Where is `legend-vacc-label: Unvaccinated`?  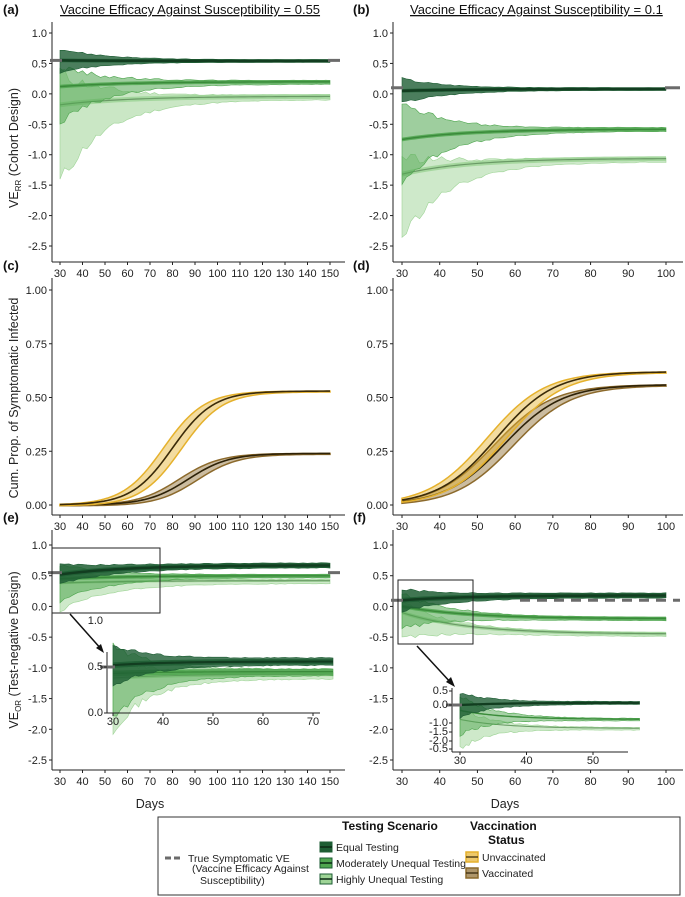 legend-vacc-label: Unvaccinated is located at coordinates (514, 858).